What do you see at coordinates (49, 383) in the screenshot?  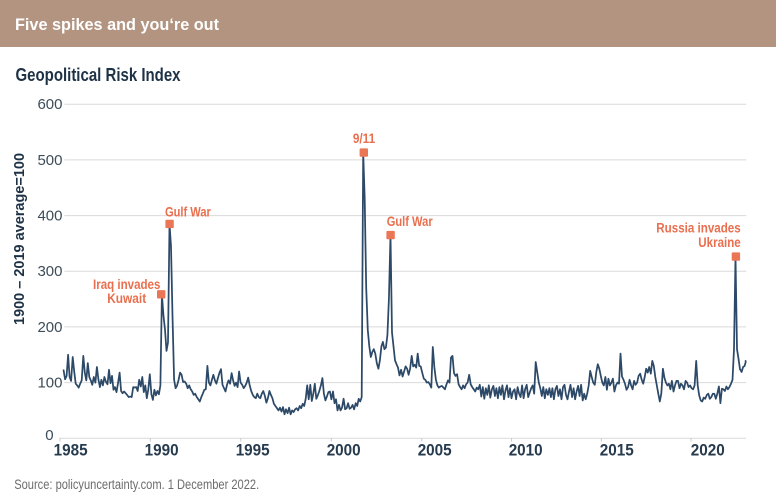 I see `svg-text: 100` at bounding box center [49, 383].